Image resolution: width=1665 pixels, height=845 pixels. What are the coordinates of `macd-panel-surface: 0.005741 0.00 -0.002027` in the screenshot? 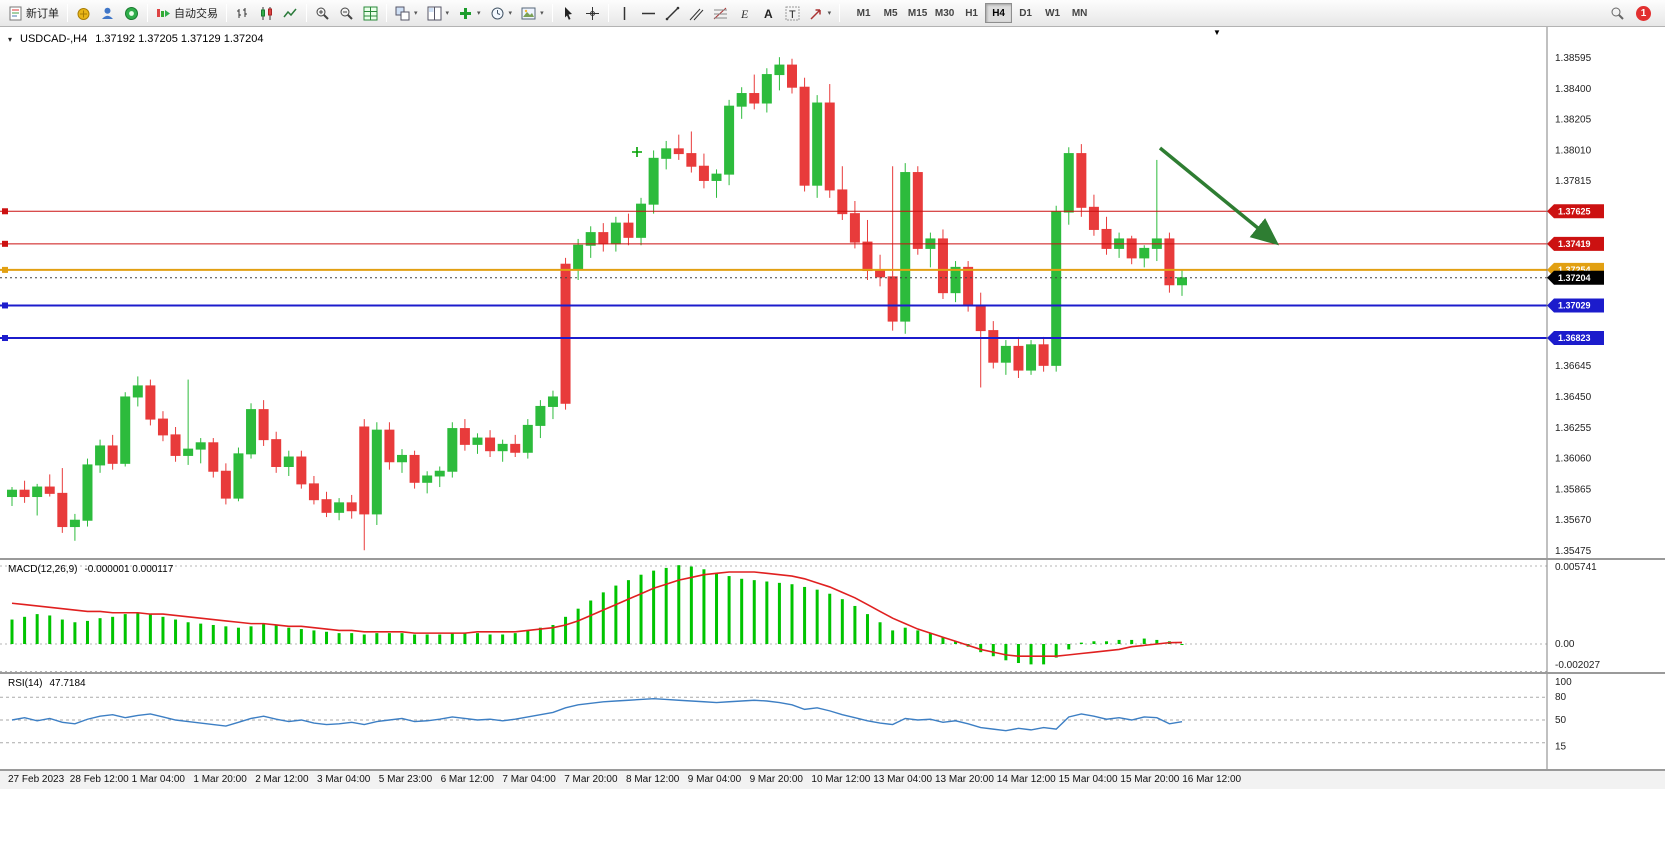 It's located at (832, 616).